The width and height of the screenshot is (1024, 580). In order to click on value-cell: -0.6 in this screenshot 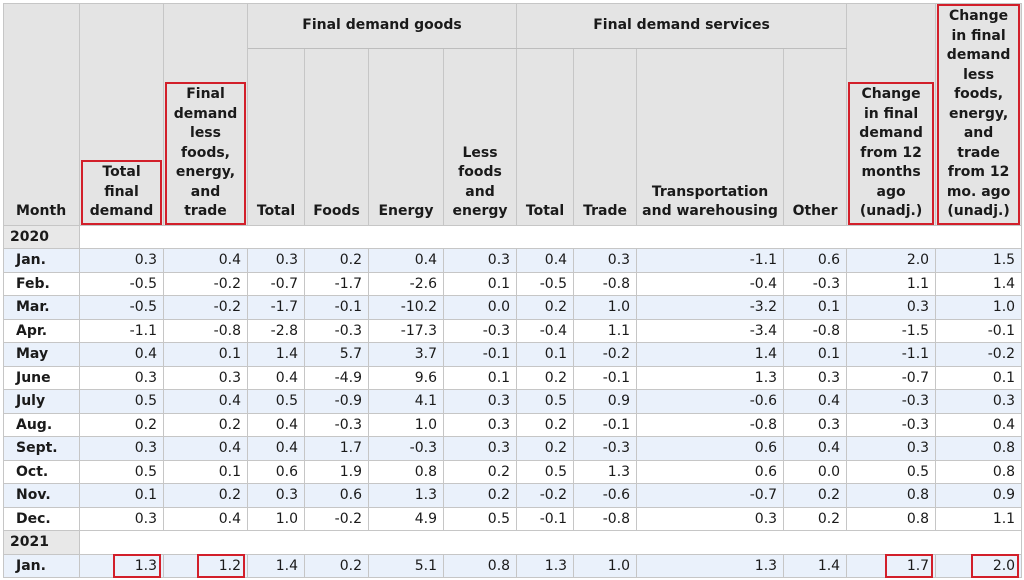, I will do `click(710, 401)`.